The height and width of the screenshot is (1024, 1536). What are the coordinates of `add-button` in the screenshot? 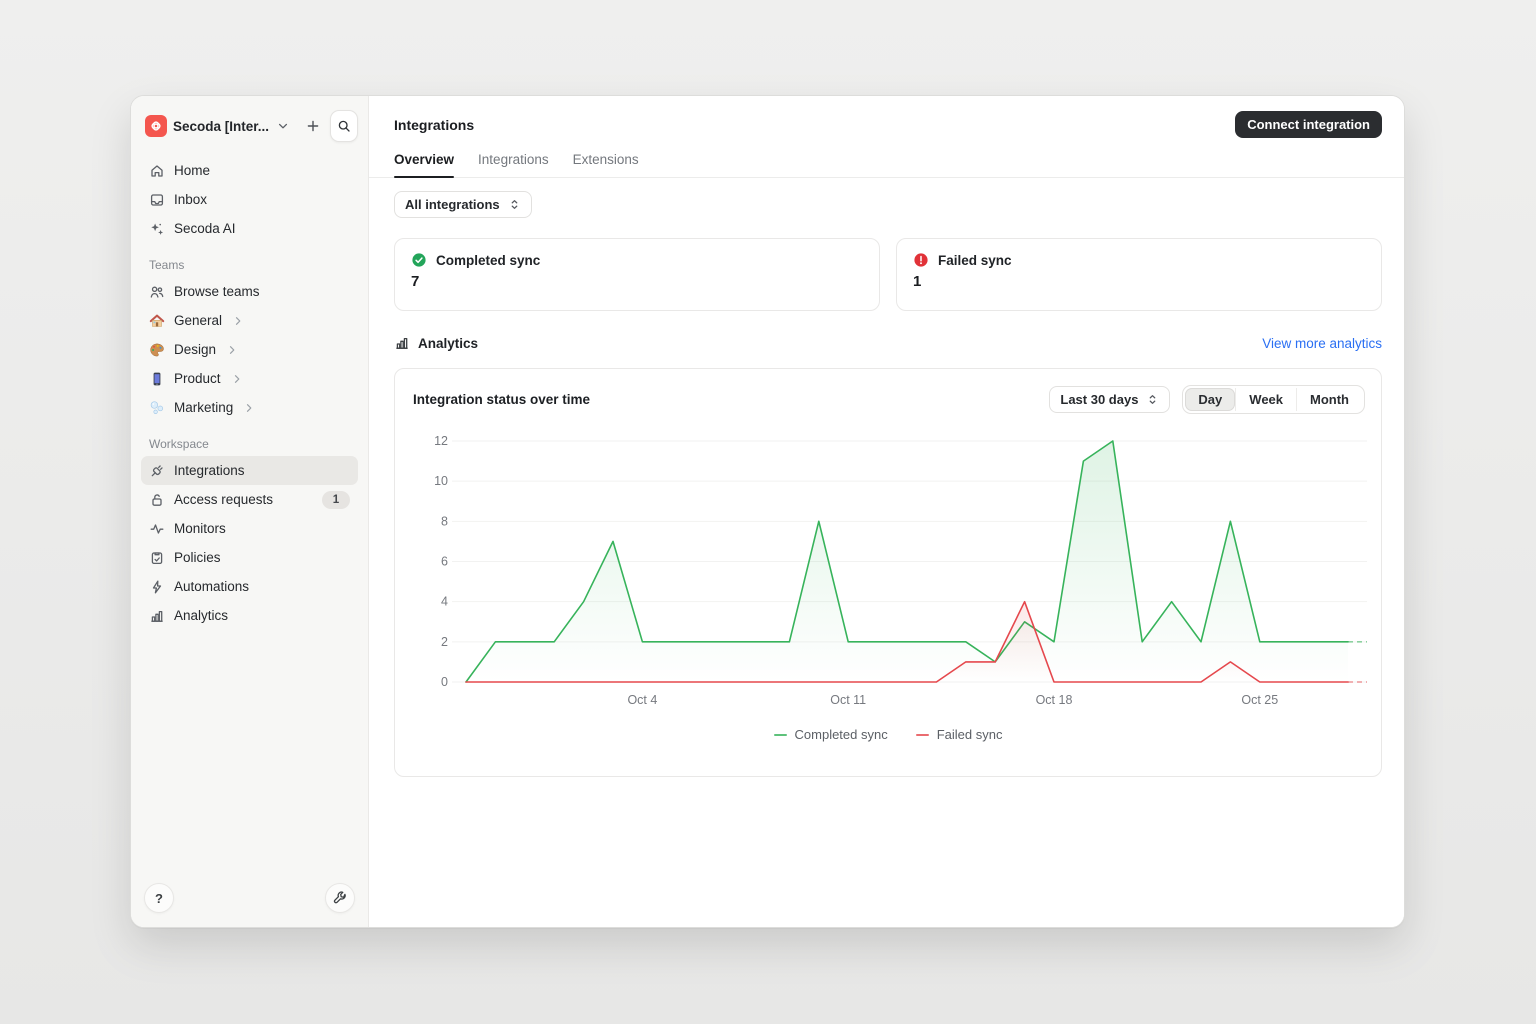 It's located at (313, 126).